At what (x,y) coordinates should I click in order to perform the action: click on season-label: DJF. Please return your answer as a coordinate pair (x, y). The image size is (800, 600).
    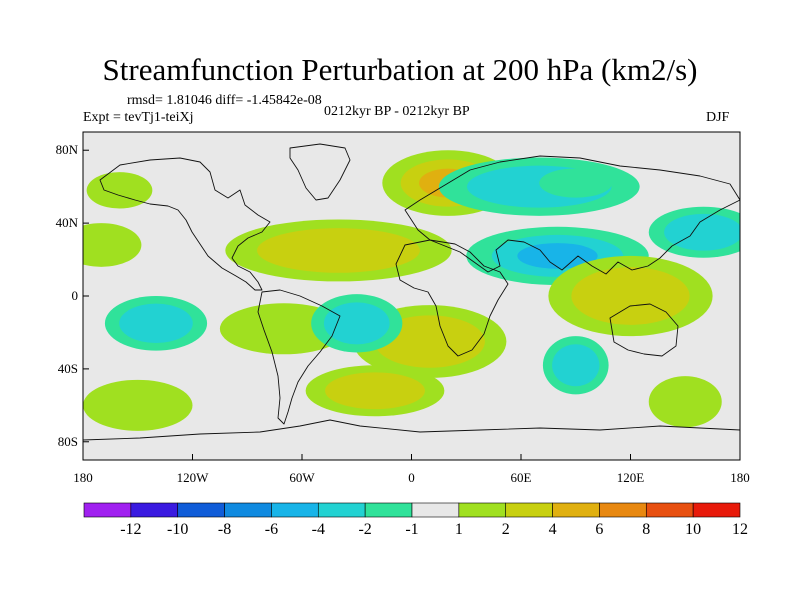
    Looking at the image, I should click on (718, 117).